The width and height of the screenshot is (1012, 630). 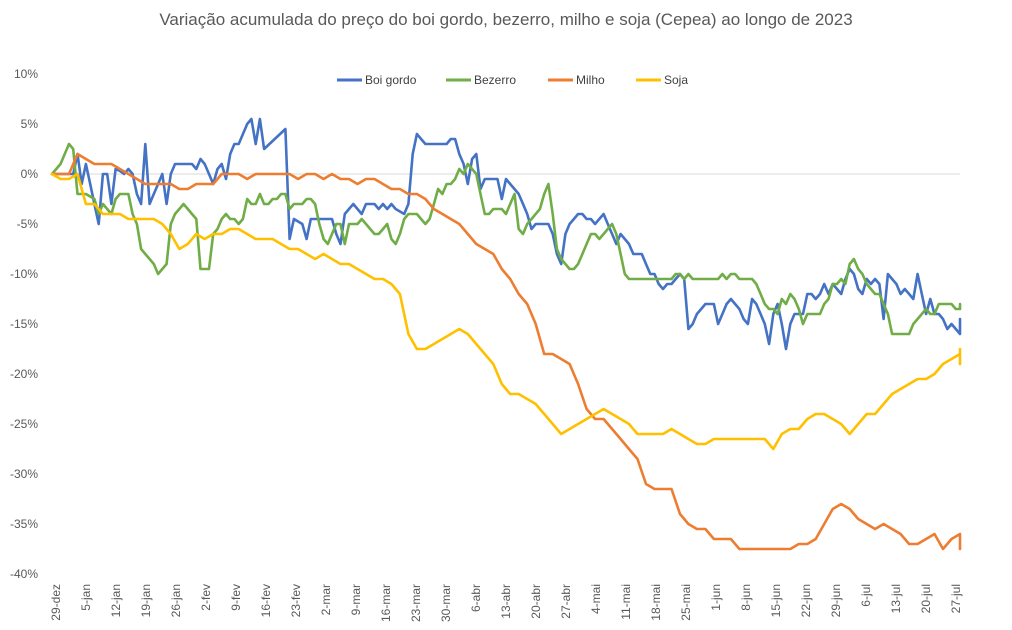 What do you see at coordinates (356, 599) in the screenshot?
I see `x-tick-label: 9-mar` at bounding box center [356, 599].